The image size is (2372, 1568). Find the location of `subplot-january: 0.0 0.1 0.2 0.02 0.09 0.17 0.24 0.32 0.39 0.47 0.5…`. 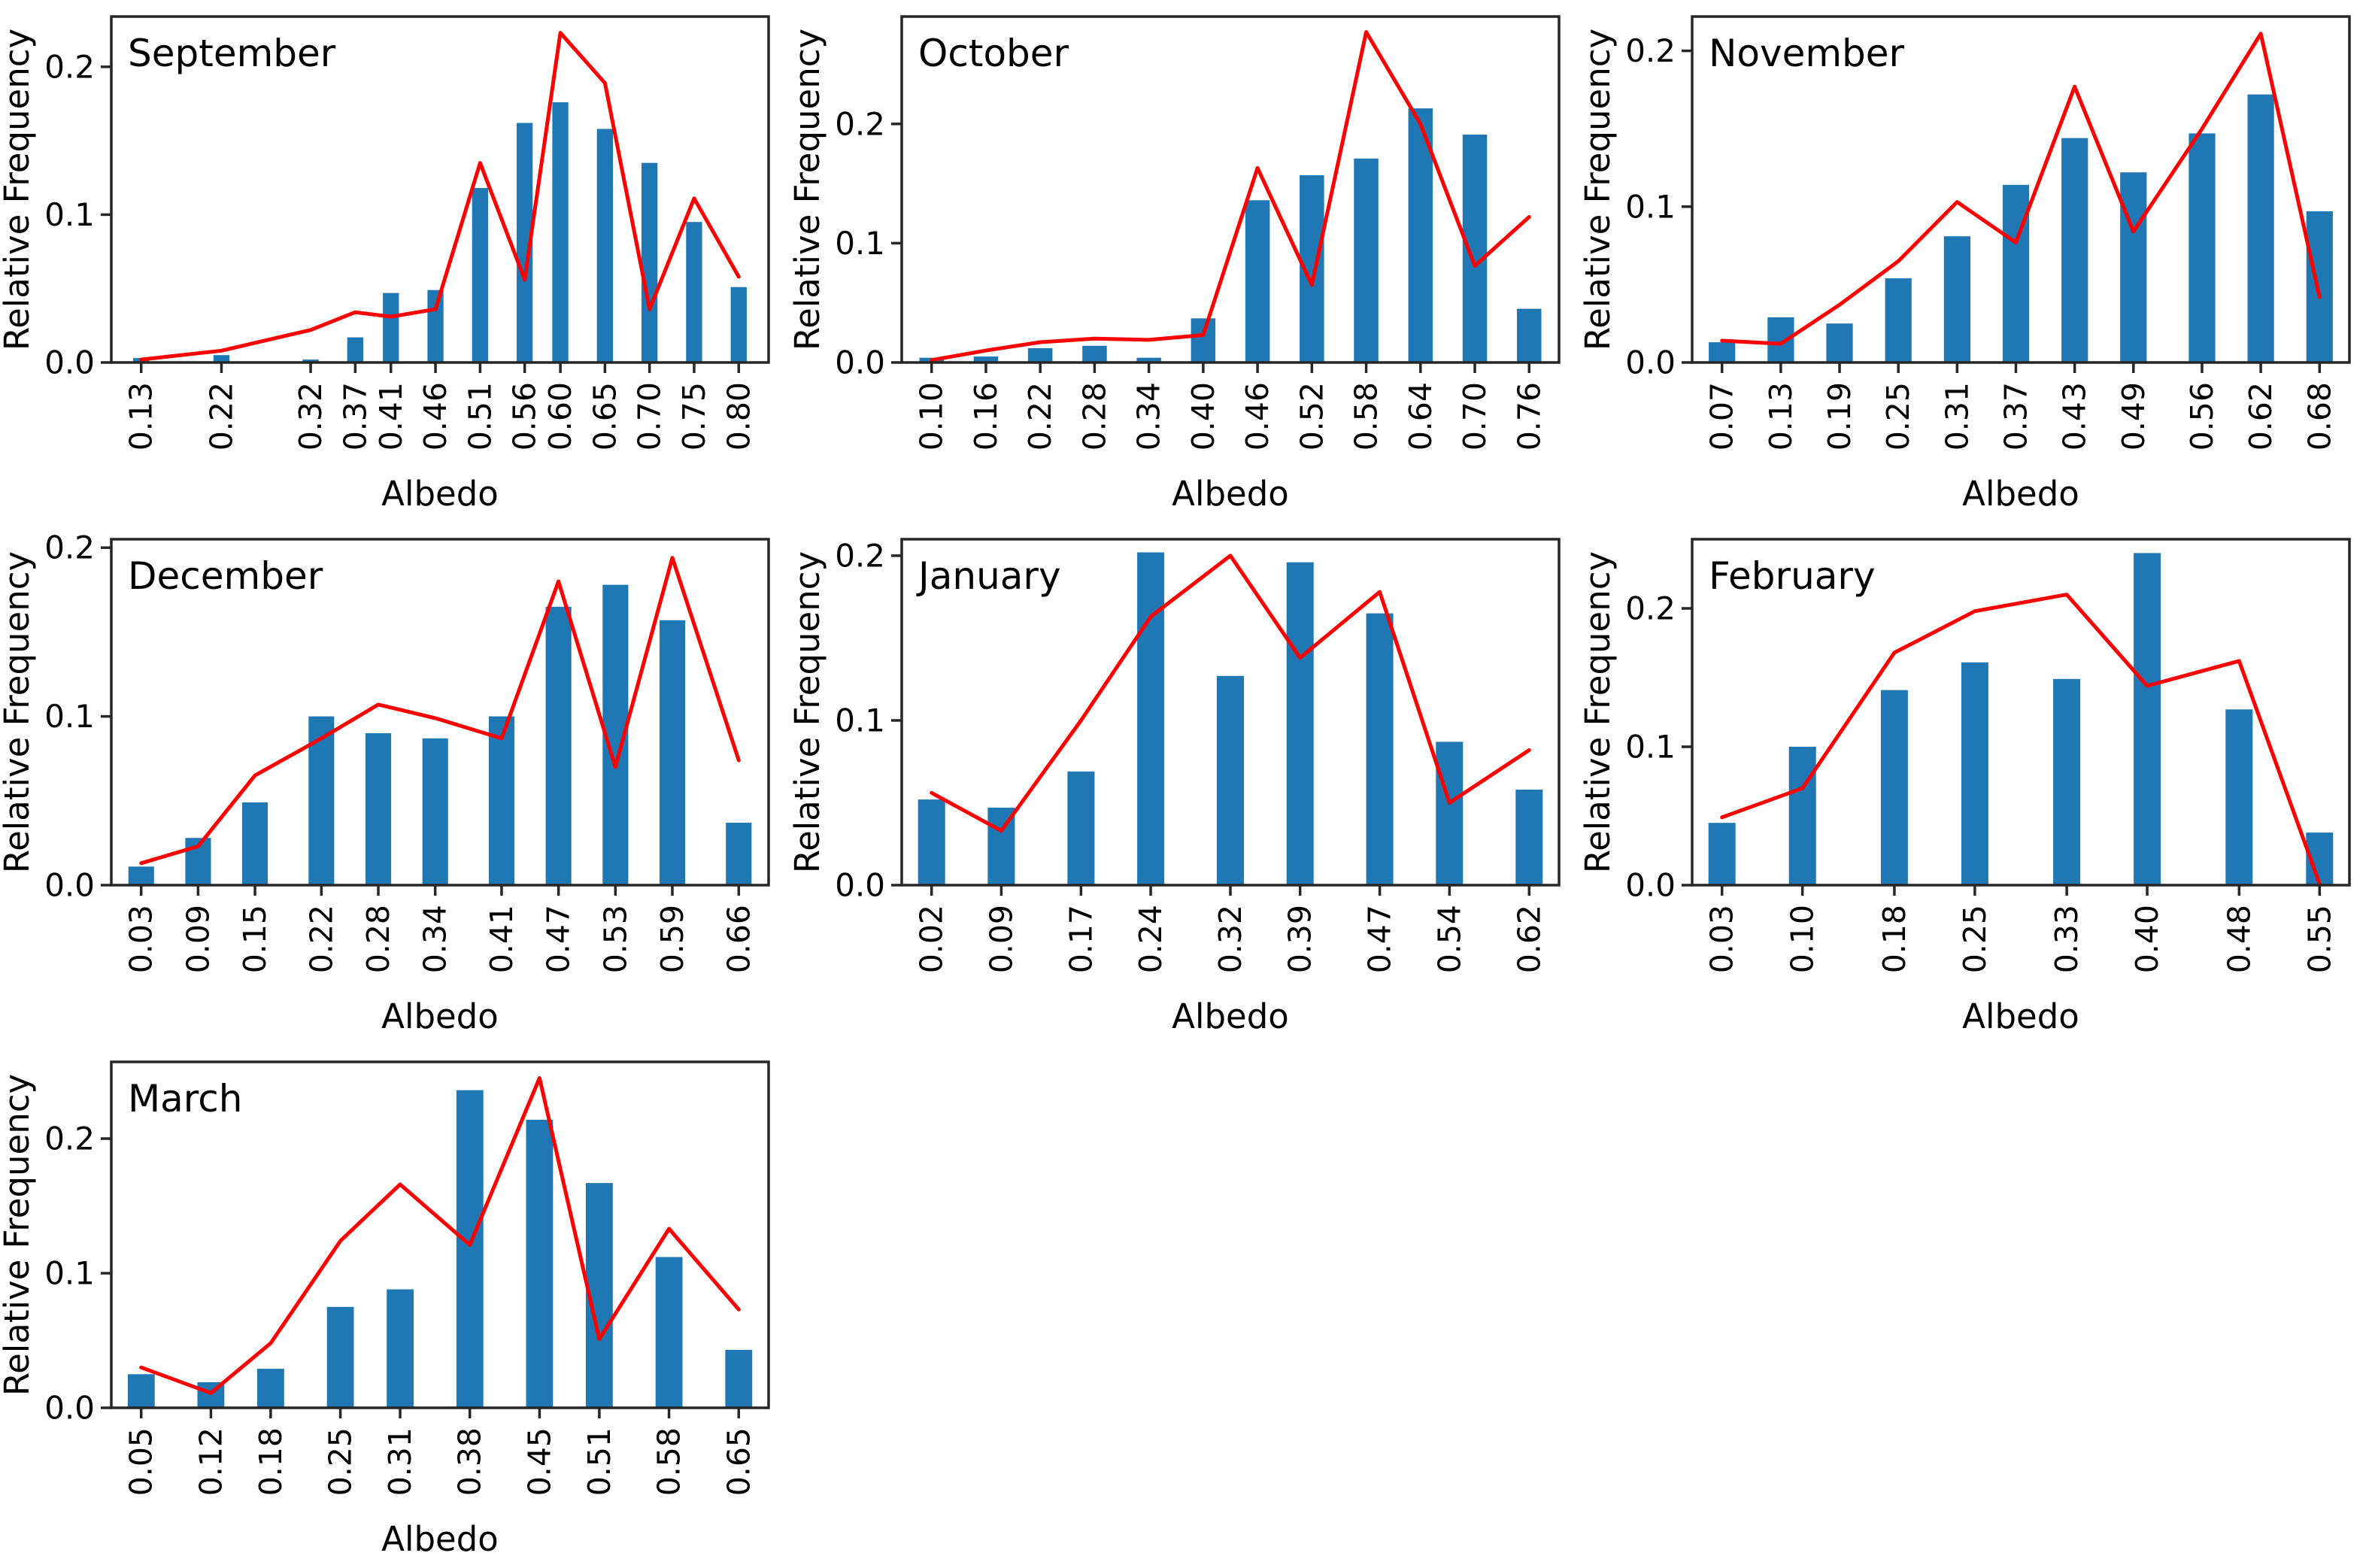

subplot-january: 0.0 0.1 0.2 0.02 0.09 0.17 0.24 0.32 0.39 0.47 0.5… is located at coordinates (1186, 784).